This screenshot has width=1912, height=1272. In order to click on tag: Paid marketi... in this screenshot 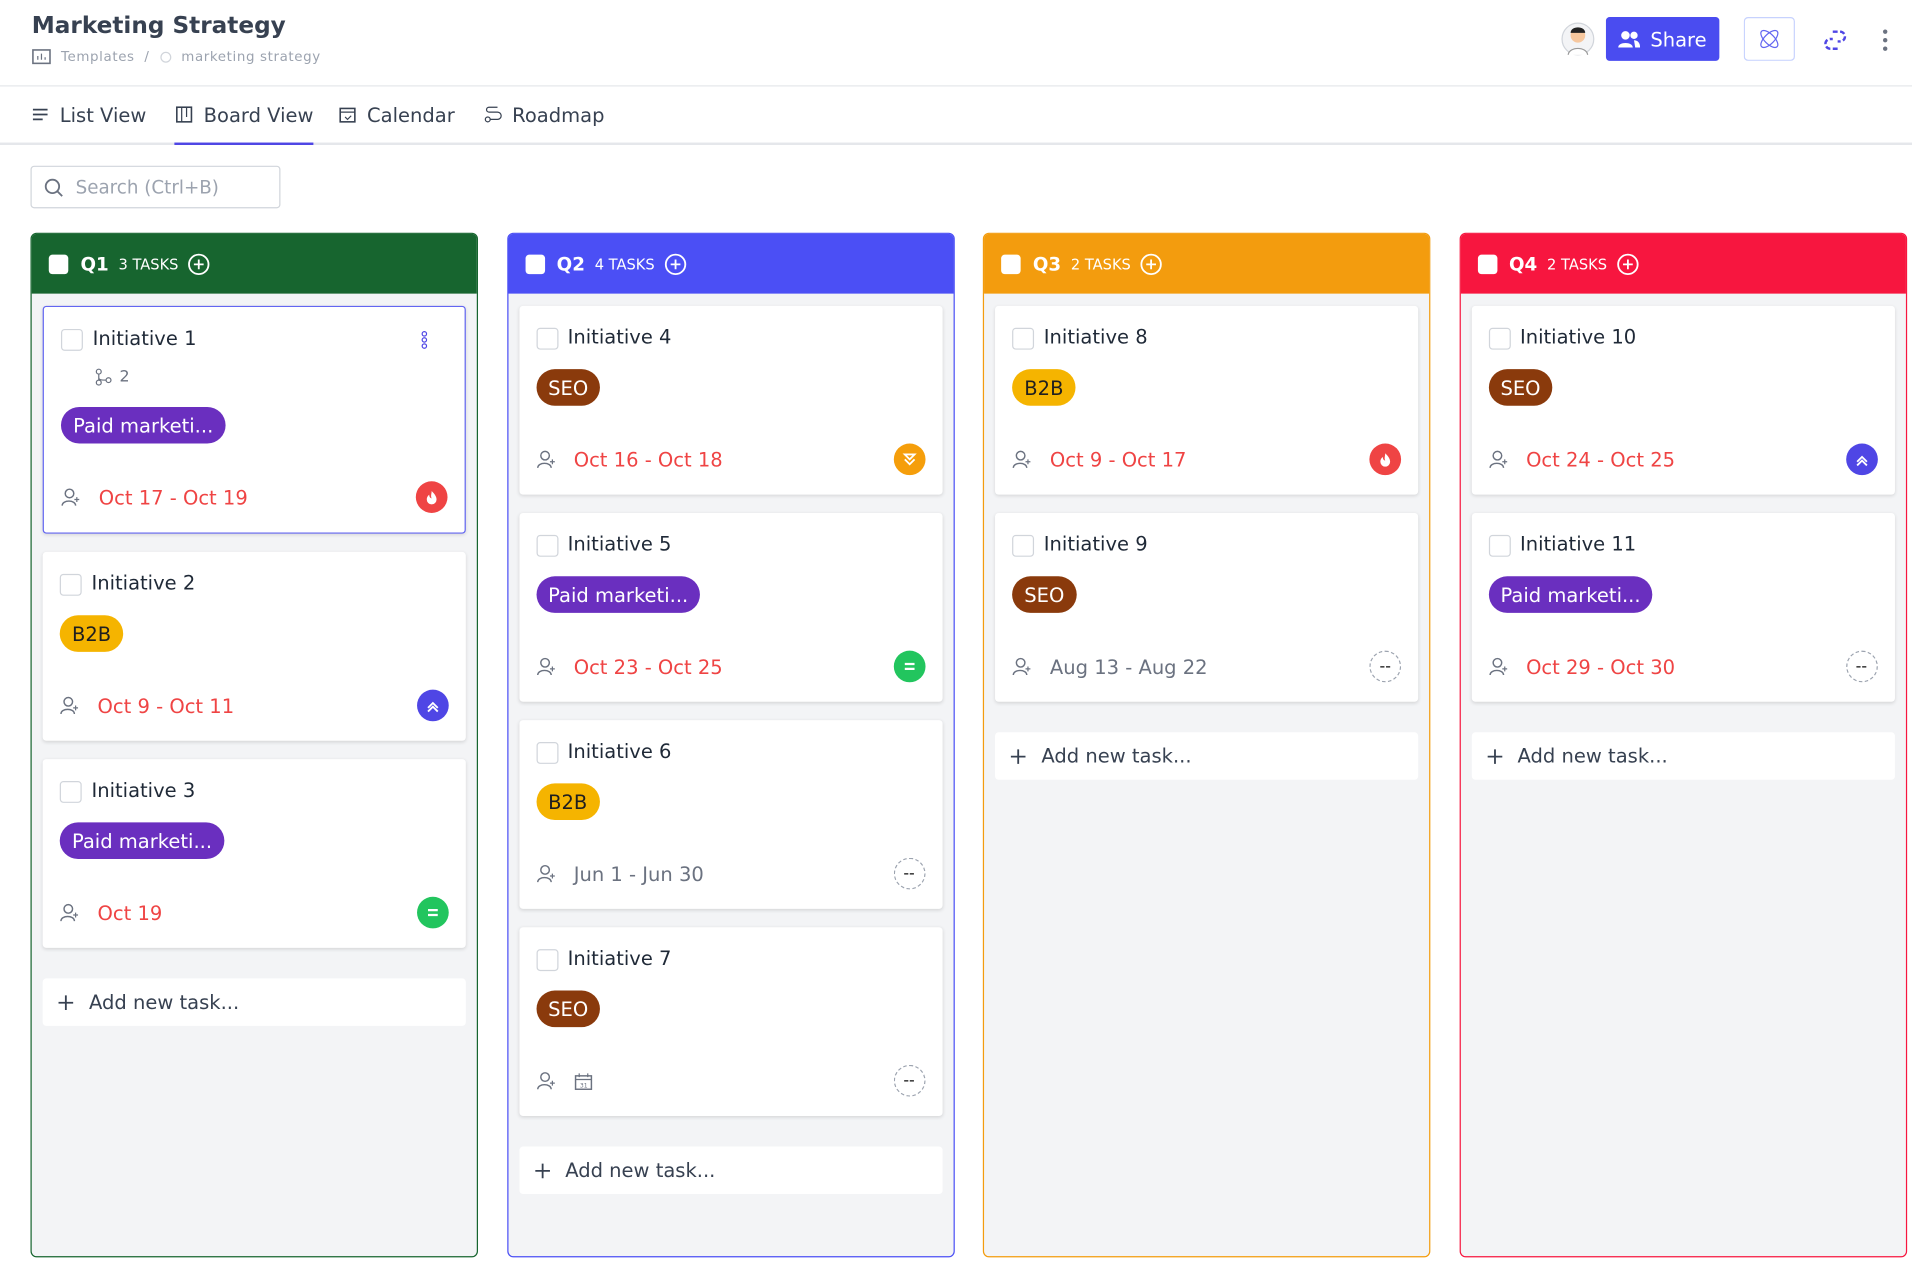, I will do `click(618, 594)`.